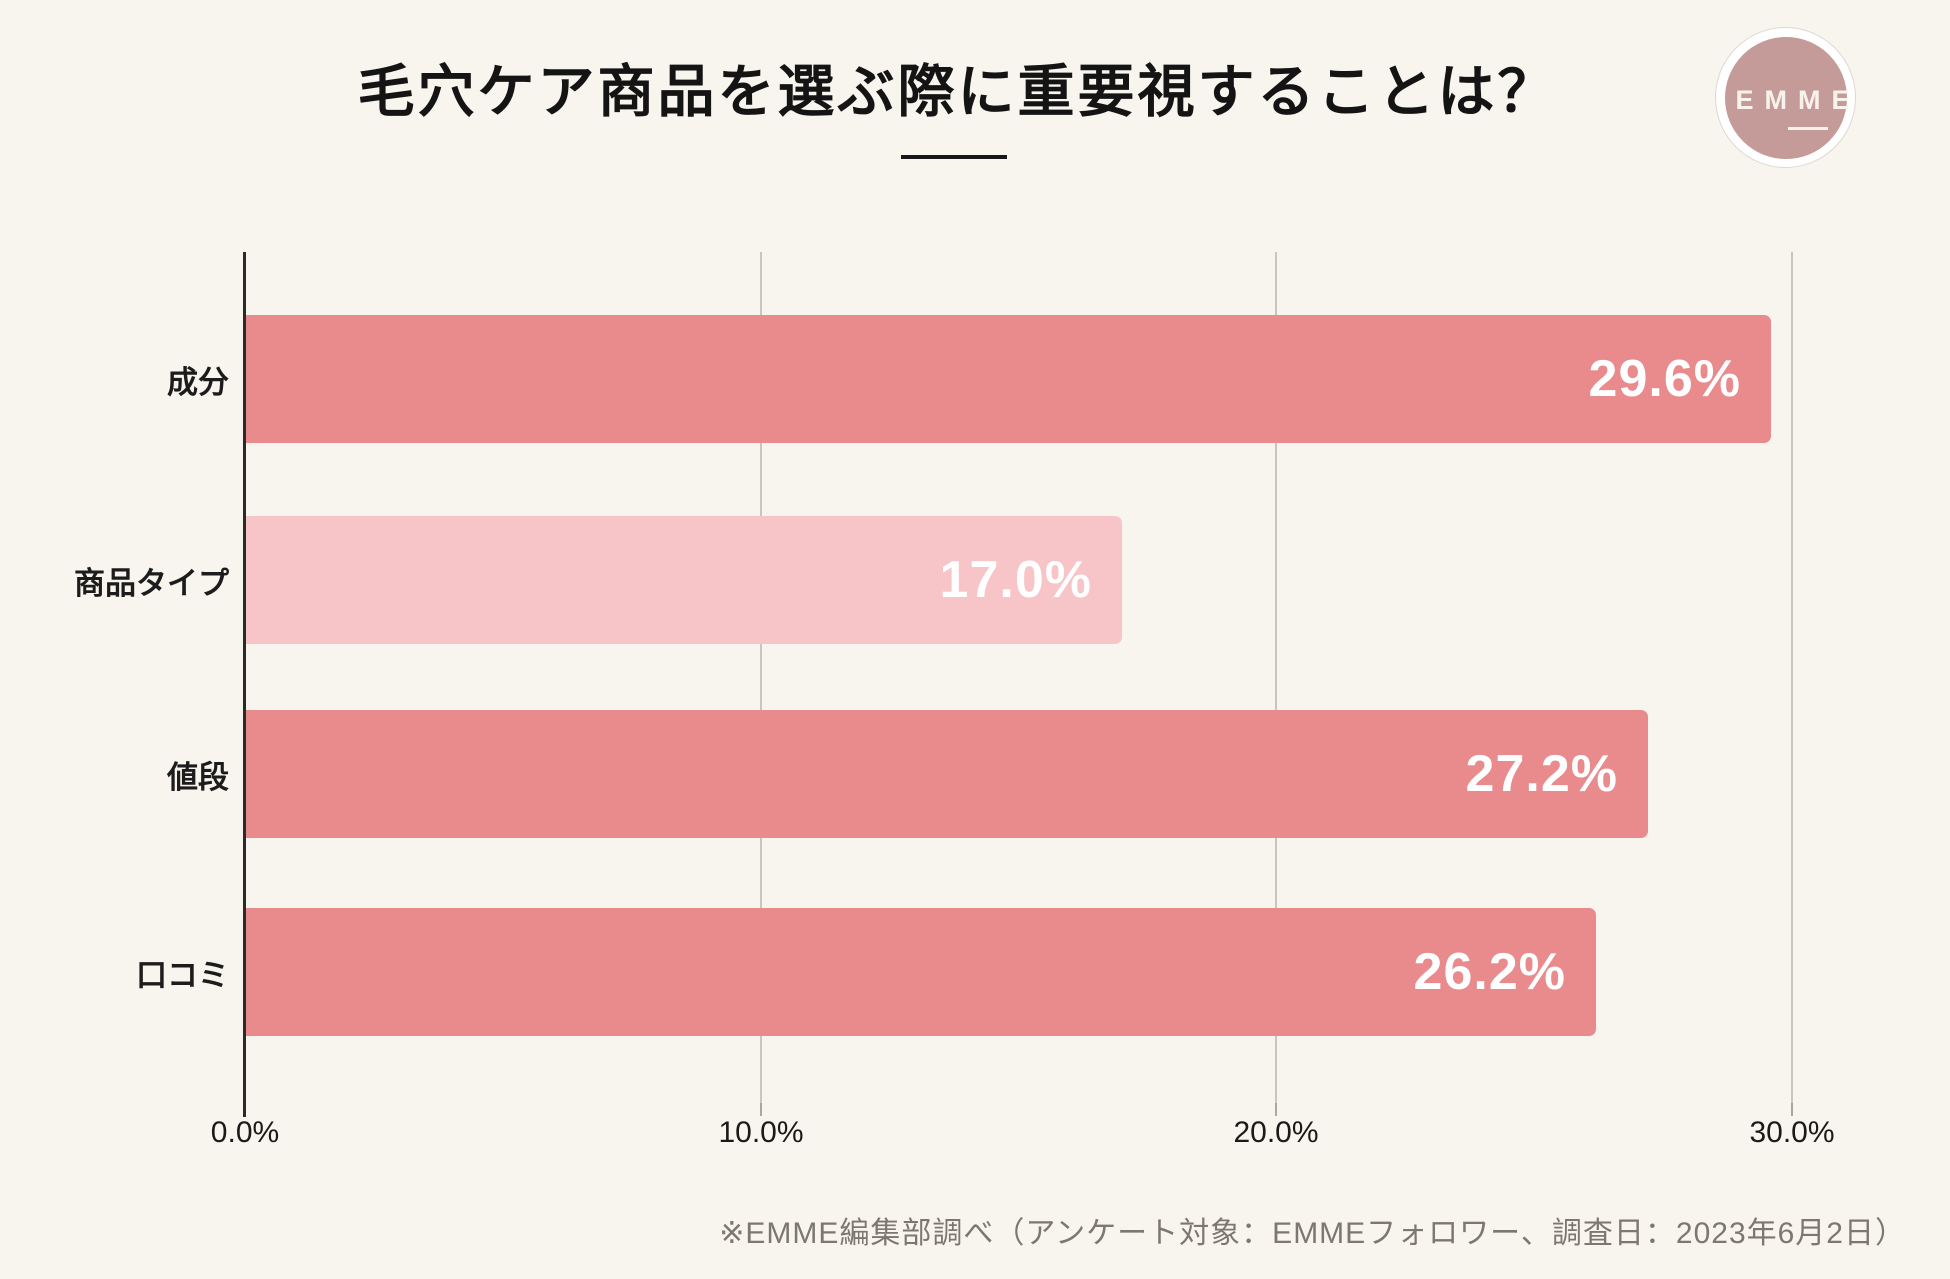 This screenshot has width=1950, height=1279. I want to click on emme-logo-circle: EMME, so click(1792, 97).